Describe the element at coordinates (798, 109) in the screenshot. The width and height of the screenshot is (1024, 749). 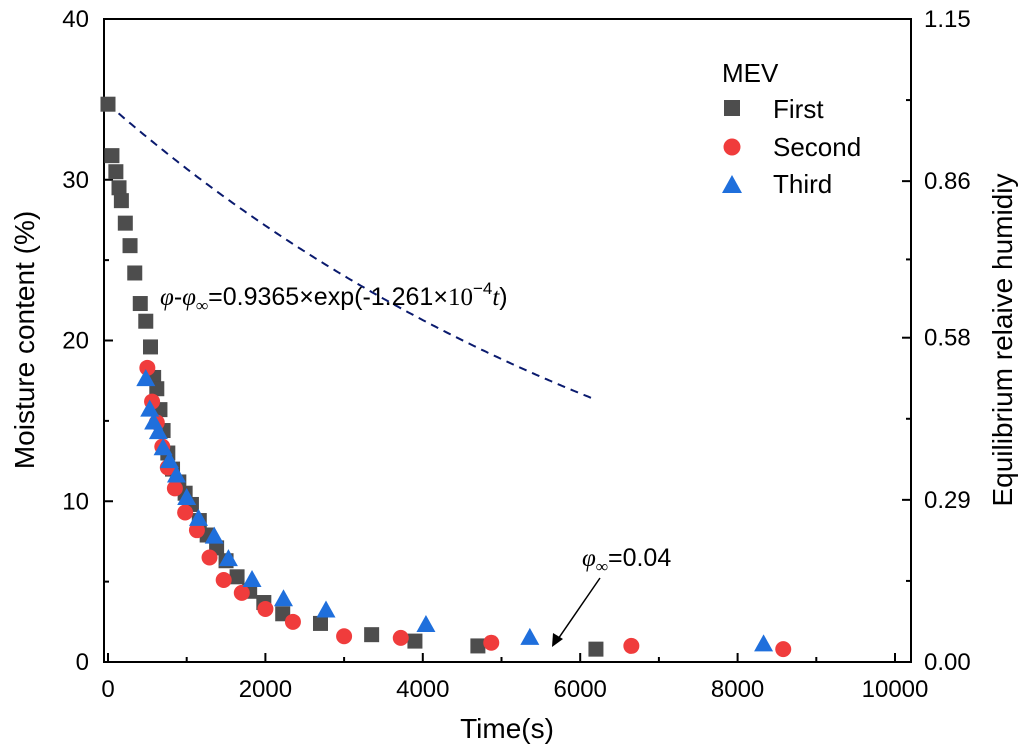
I see `legend-label-first: First` at that location.